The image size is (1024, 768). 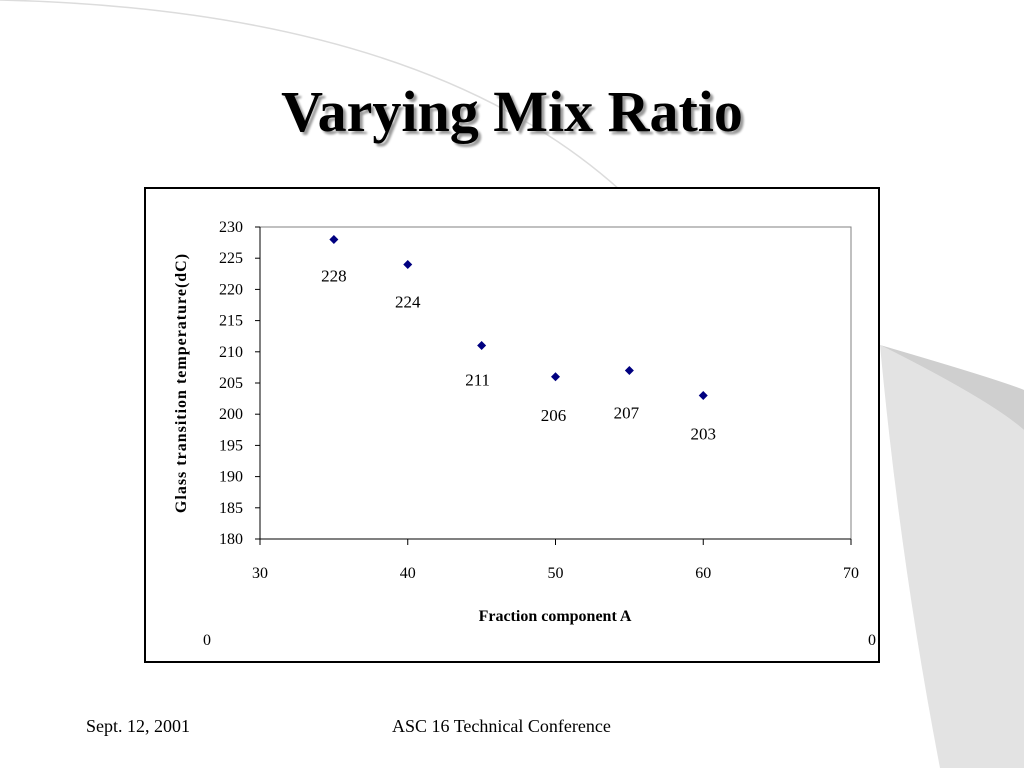 What do you see at coordinates (231, 258) in the screenshot?
I see `y-tick-label: 225` at bounding box center [231, 258].